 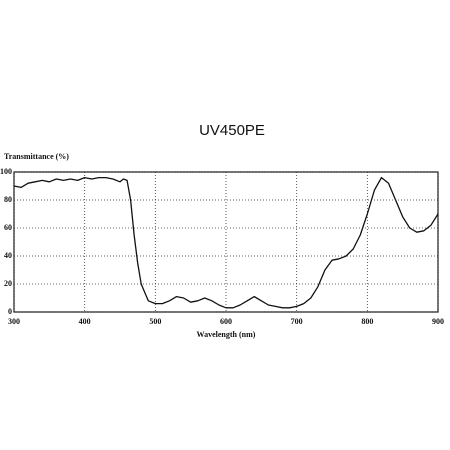 What do you see at coordinates (438, 321) in the screenshot?
I see `x-tick-label: 900` at bounding box center [438, 321].